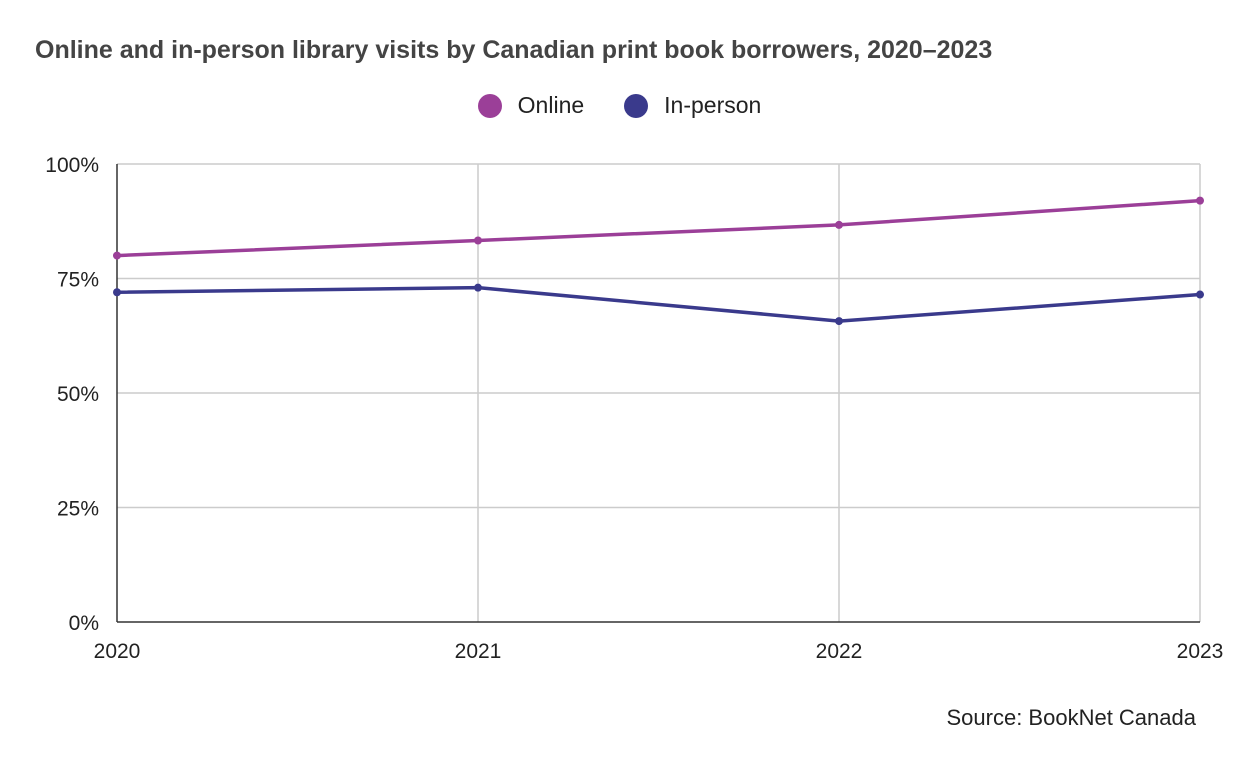 This screenshot has width=1235, height=762. What do you see at coordinates (478, 240) in the screenshot?
I see `data-point-online-2021` at bounding box center [478, 240].